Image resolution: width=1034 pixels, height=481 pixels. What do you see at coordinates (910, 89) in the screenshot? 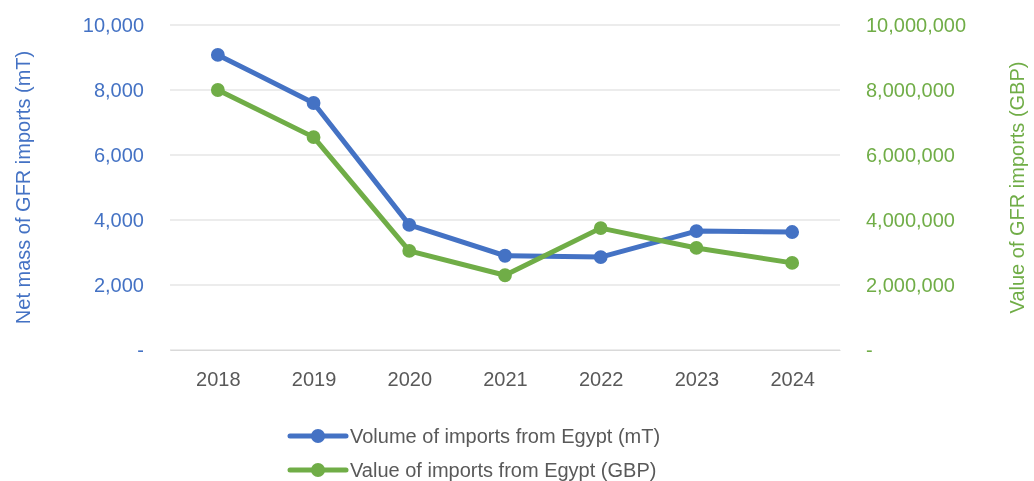
I see `y2-tick-label: 8,000,000` at bounding box center [910, 89].